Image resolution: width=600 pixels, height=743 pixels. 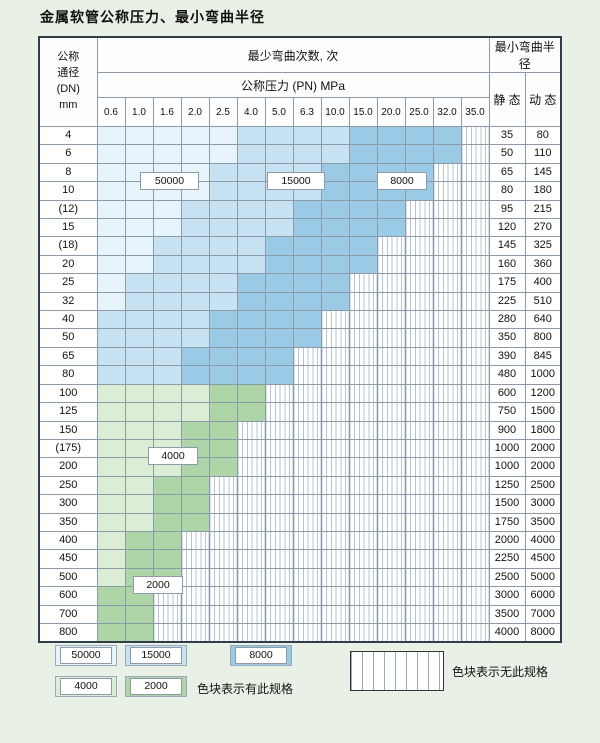 I want to click on dynamic-cell: 145, so click(x=543, y=172).